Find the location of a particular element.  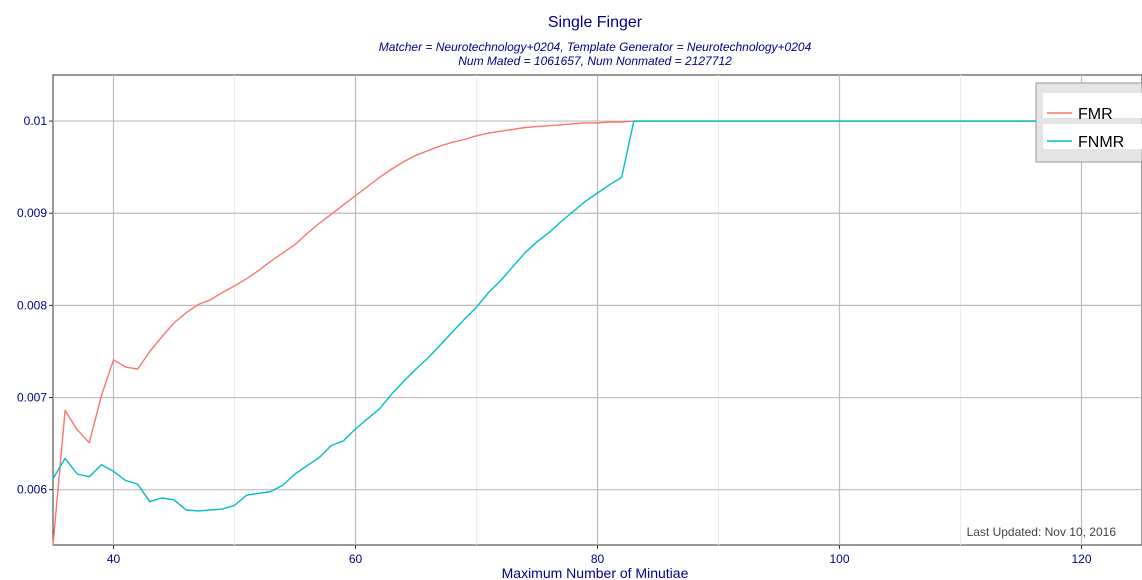

x-tick-label: 80 is located at coordinates (598, 559).